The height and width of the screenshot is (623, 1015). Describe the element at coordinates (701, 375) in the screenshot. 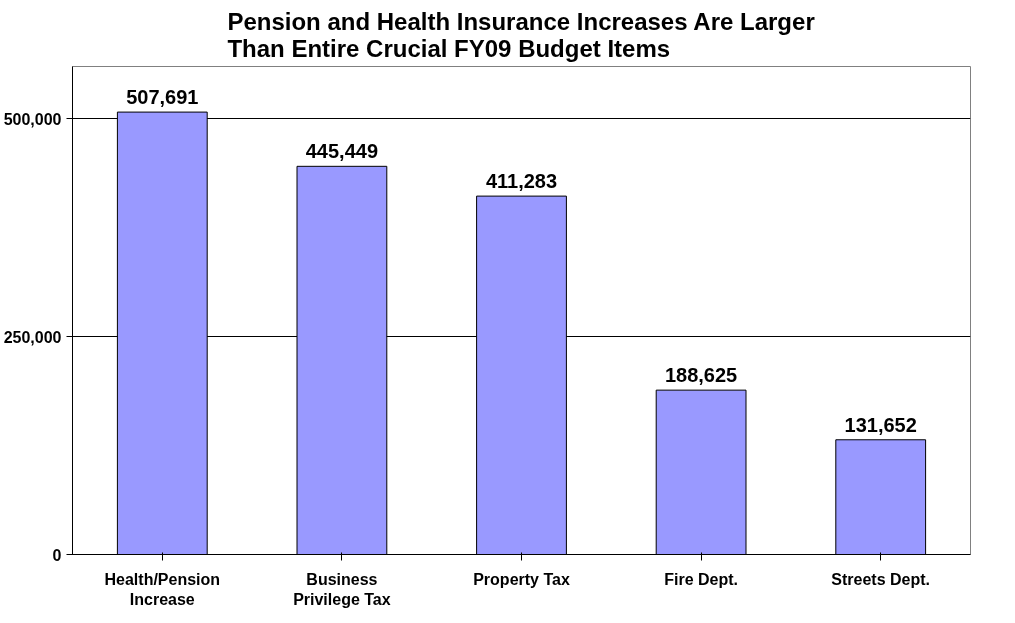

I see `data-label: 188,625` at that location.